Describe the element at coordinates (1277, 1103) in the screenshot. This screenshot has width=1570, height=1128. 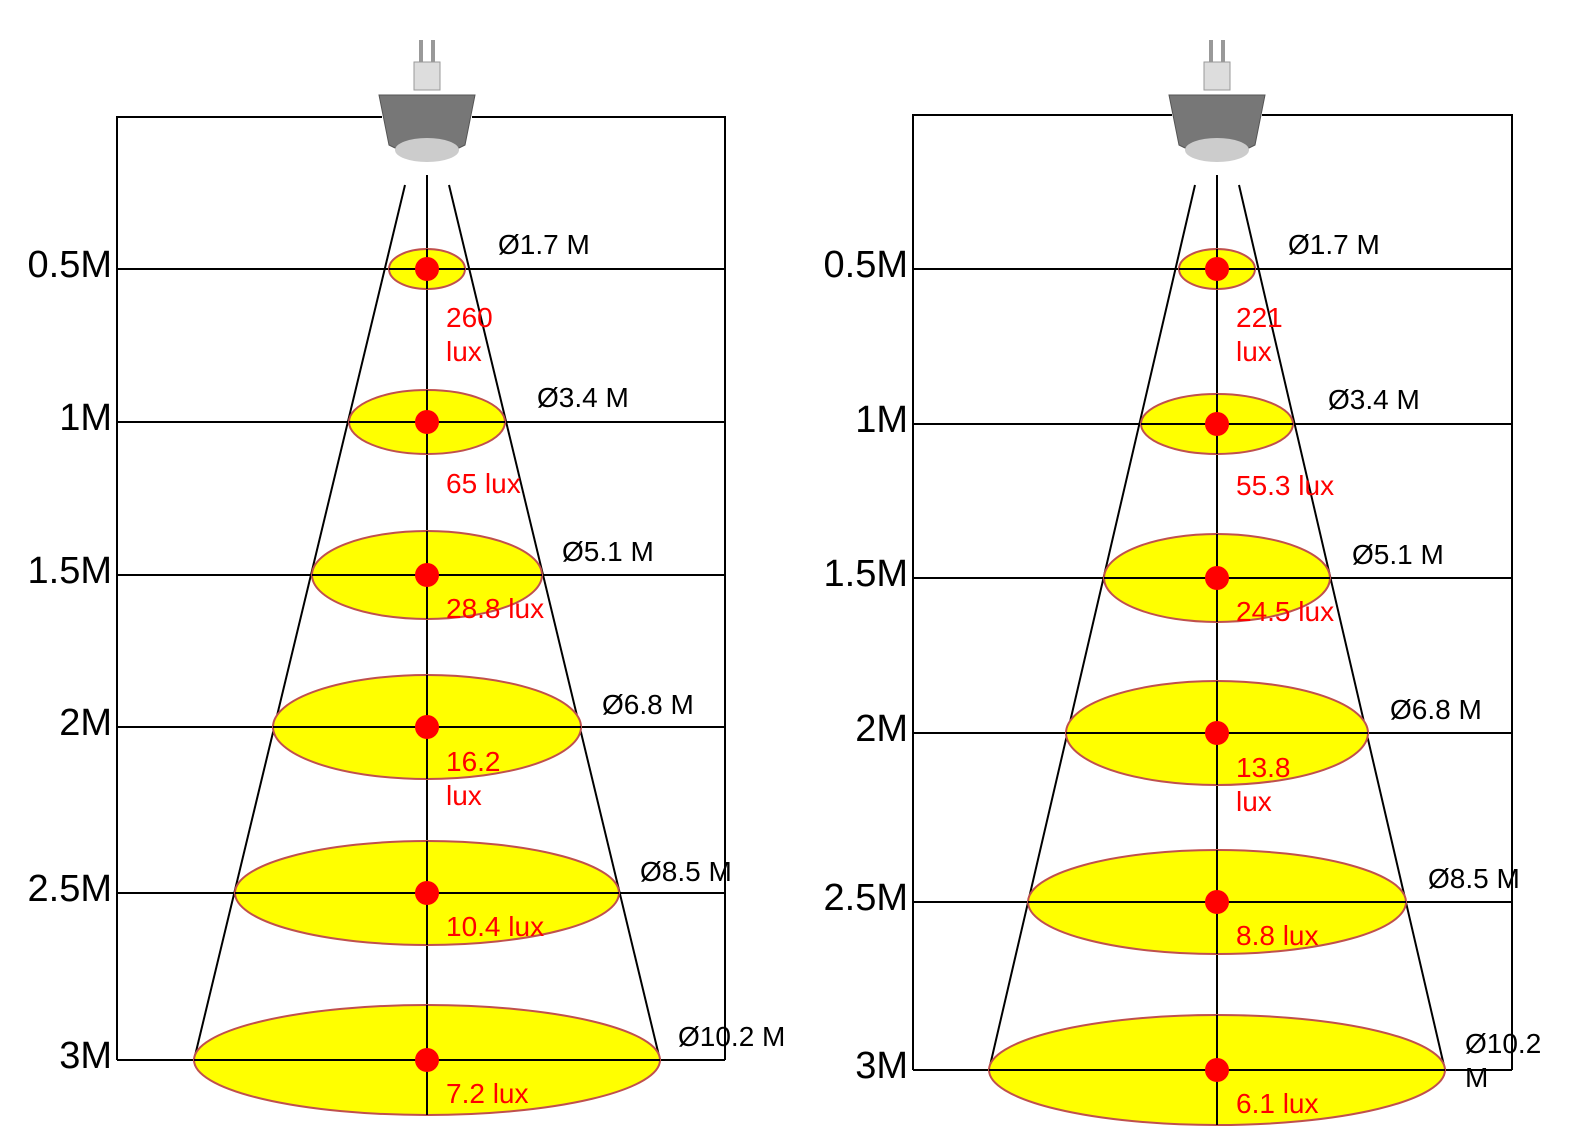
I see `lux-label: 6.1 lux` at that location.